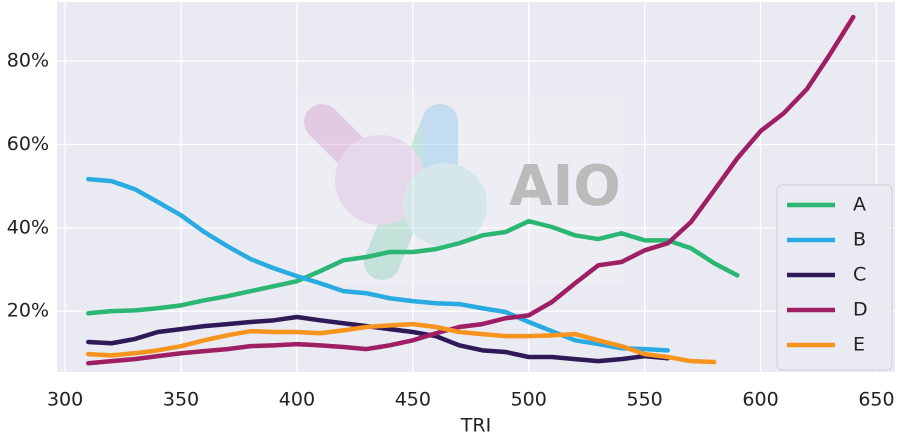  Describe the element at coordinates (28, 227) in the screenshot. I see `y-tick-label: 40%` at that location.